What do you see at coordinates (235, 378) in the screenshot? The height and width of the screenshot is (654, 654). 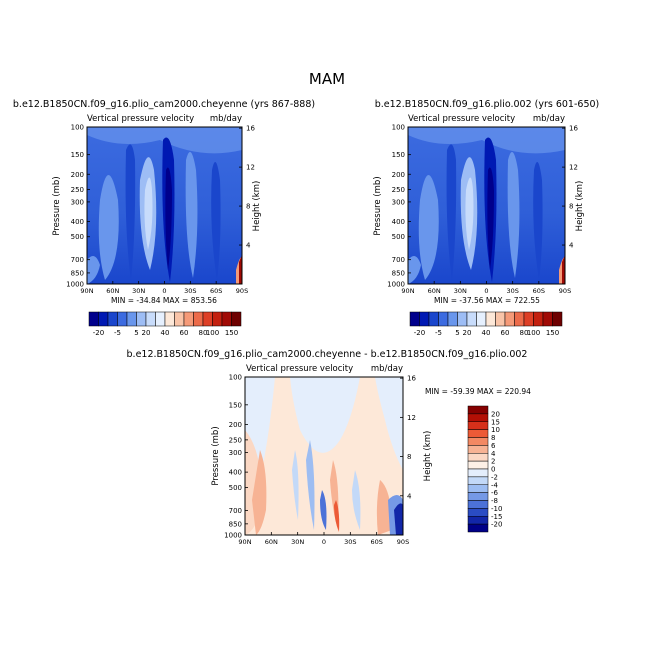 I see `p3-y-tick-label: 100` at bounding box center [235, 378].